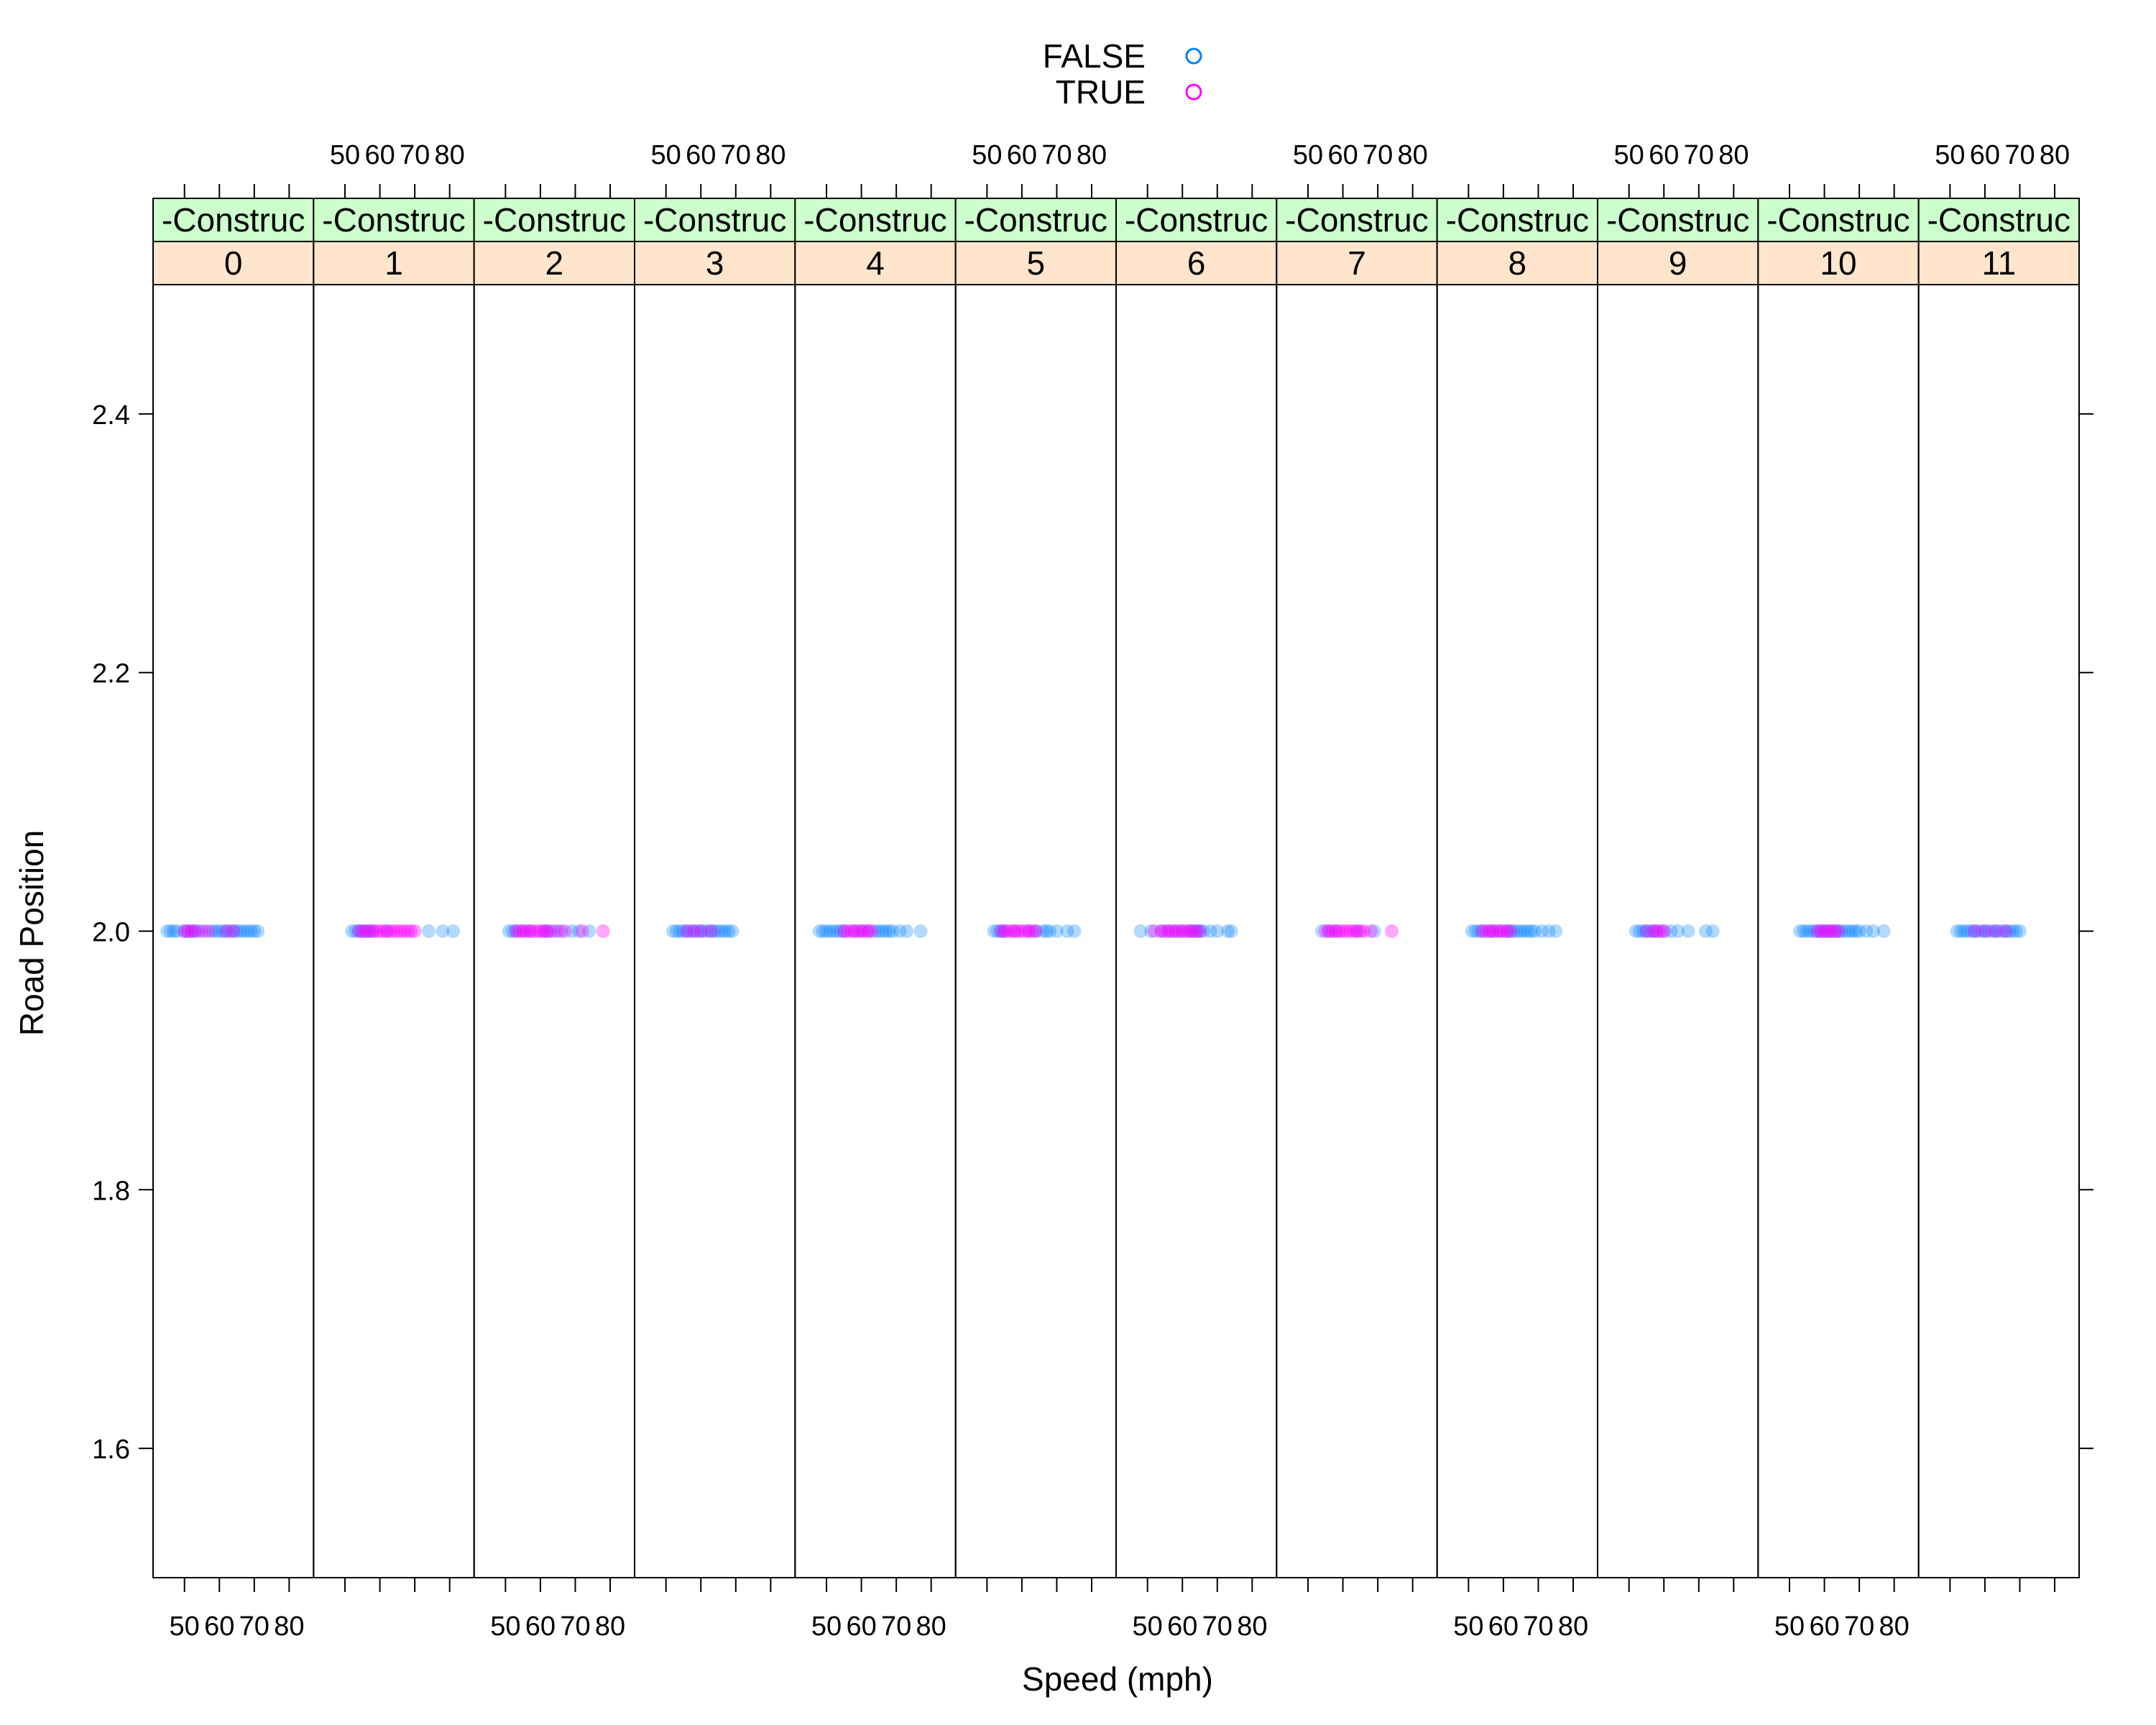  What do you see at coordinates (1357, 263) in the screenshot?
I see `strip-inner-label: 7` at bounding box center [1357, 263].